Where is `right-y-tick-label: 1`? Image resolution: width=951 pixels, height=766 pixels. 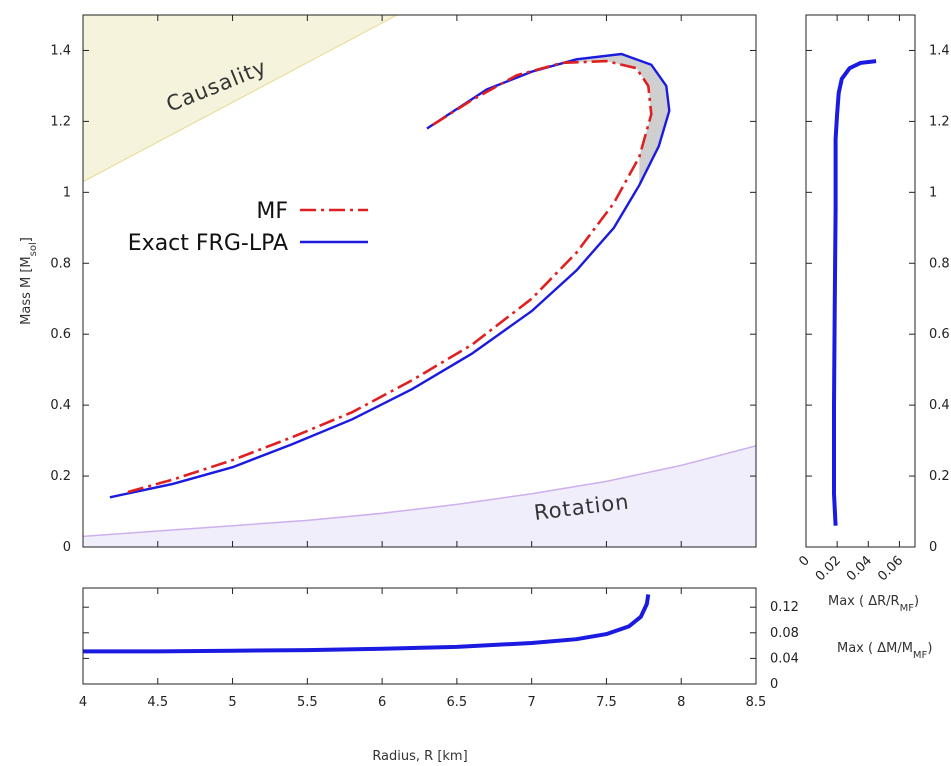 right-y-tick-label: 1 is located at coordinates (933, 192).